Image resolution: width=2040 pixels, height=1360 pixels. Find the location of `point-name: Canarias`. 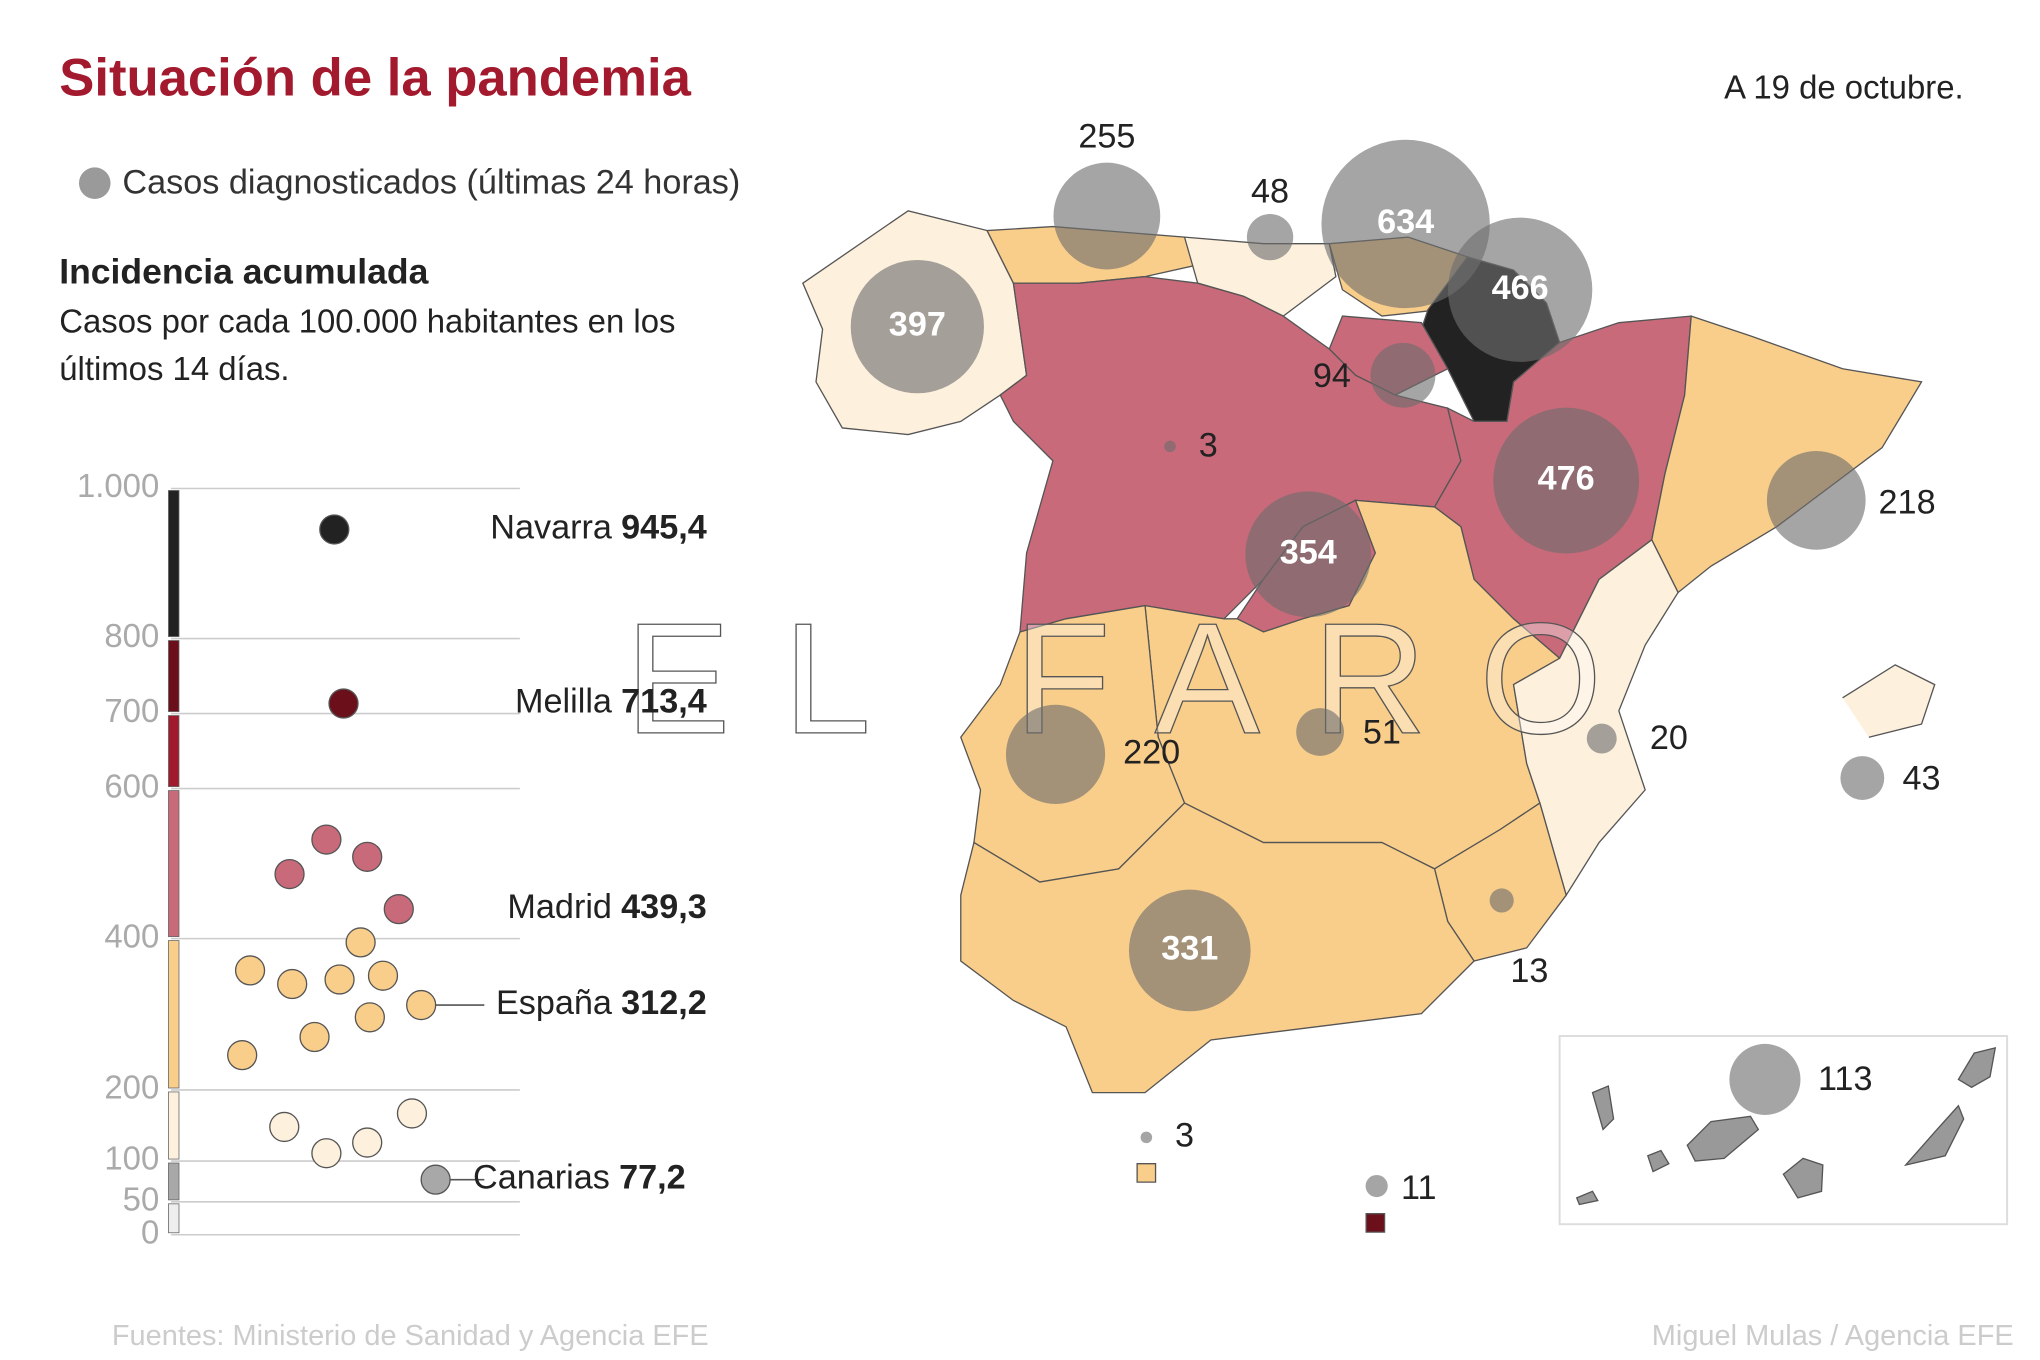

point-name: Canarias is located at coordinates (541, 1178).